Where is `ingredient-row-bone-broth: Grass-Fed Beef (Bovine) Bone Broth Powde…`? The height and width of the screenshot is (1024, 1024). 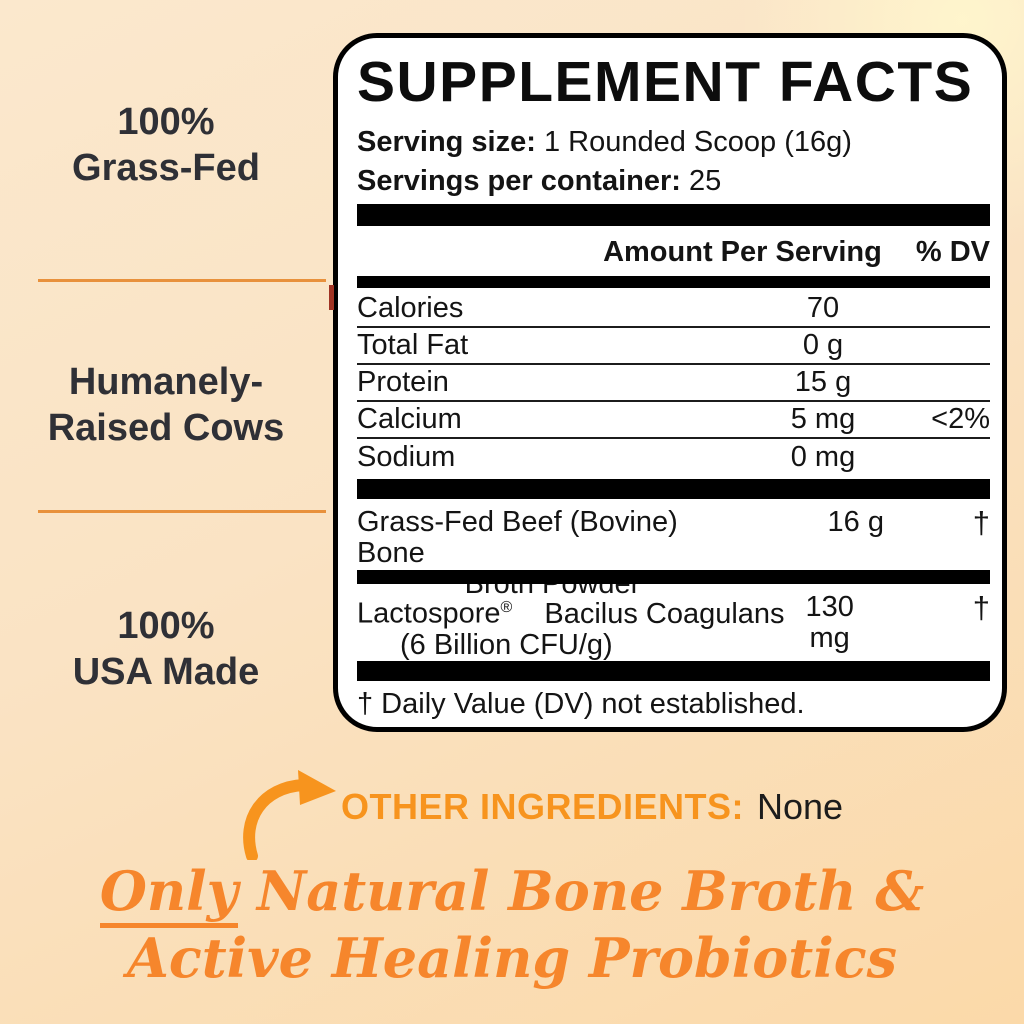 ingredient-row-bone-broth: Grass-Fed Beef (Bovine) Bone Broth Powde… is located at coordinates (673, 553).